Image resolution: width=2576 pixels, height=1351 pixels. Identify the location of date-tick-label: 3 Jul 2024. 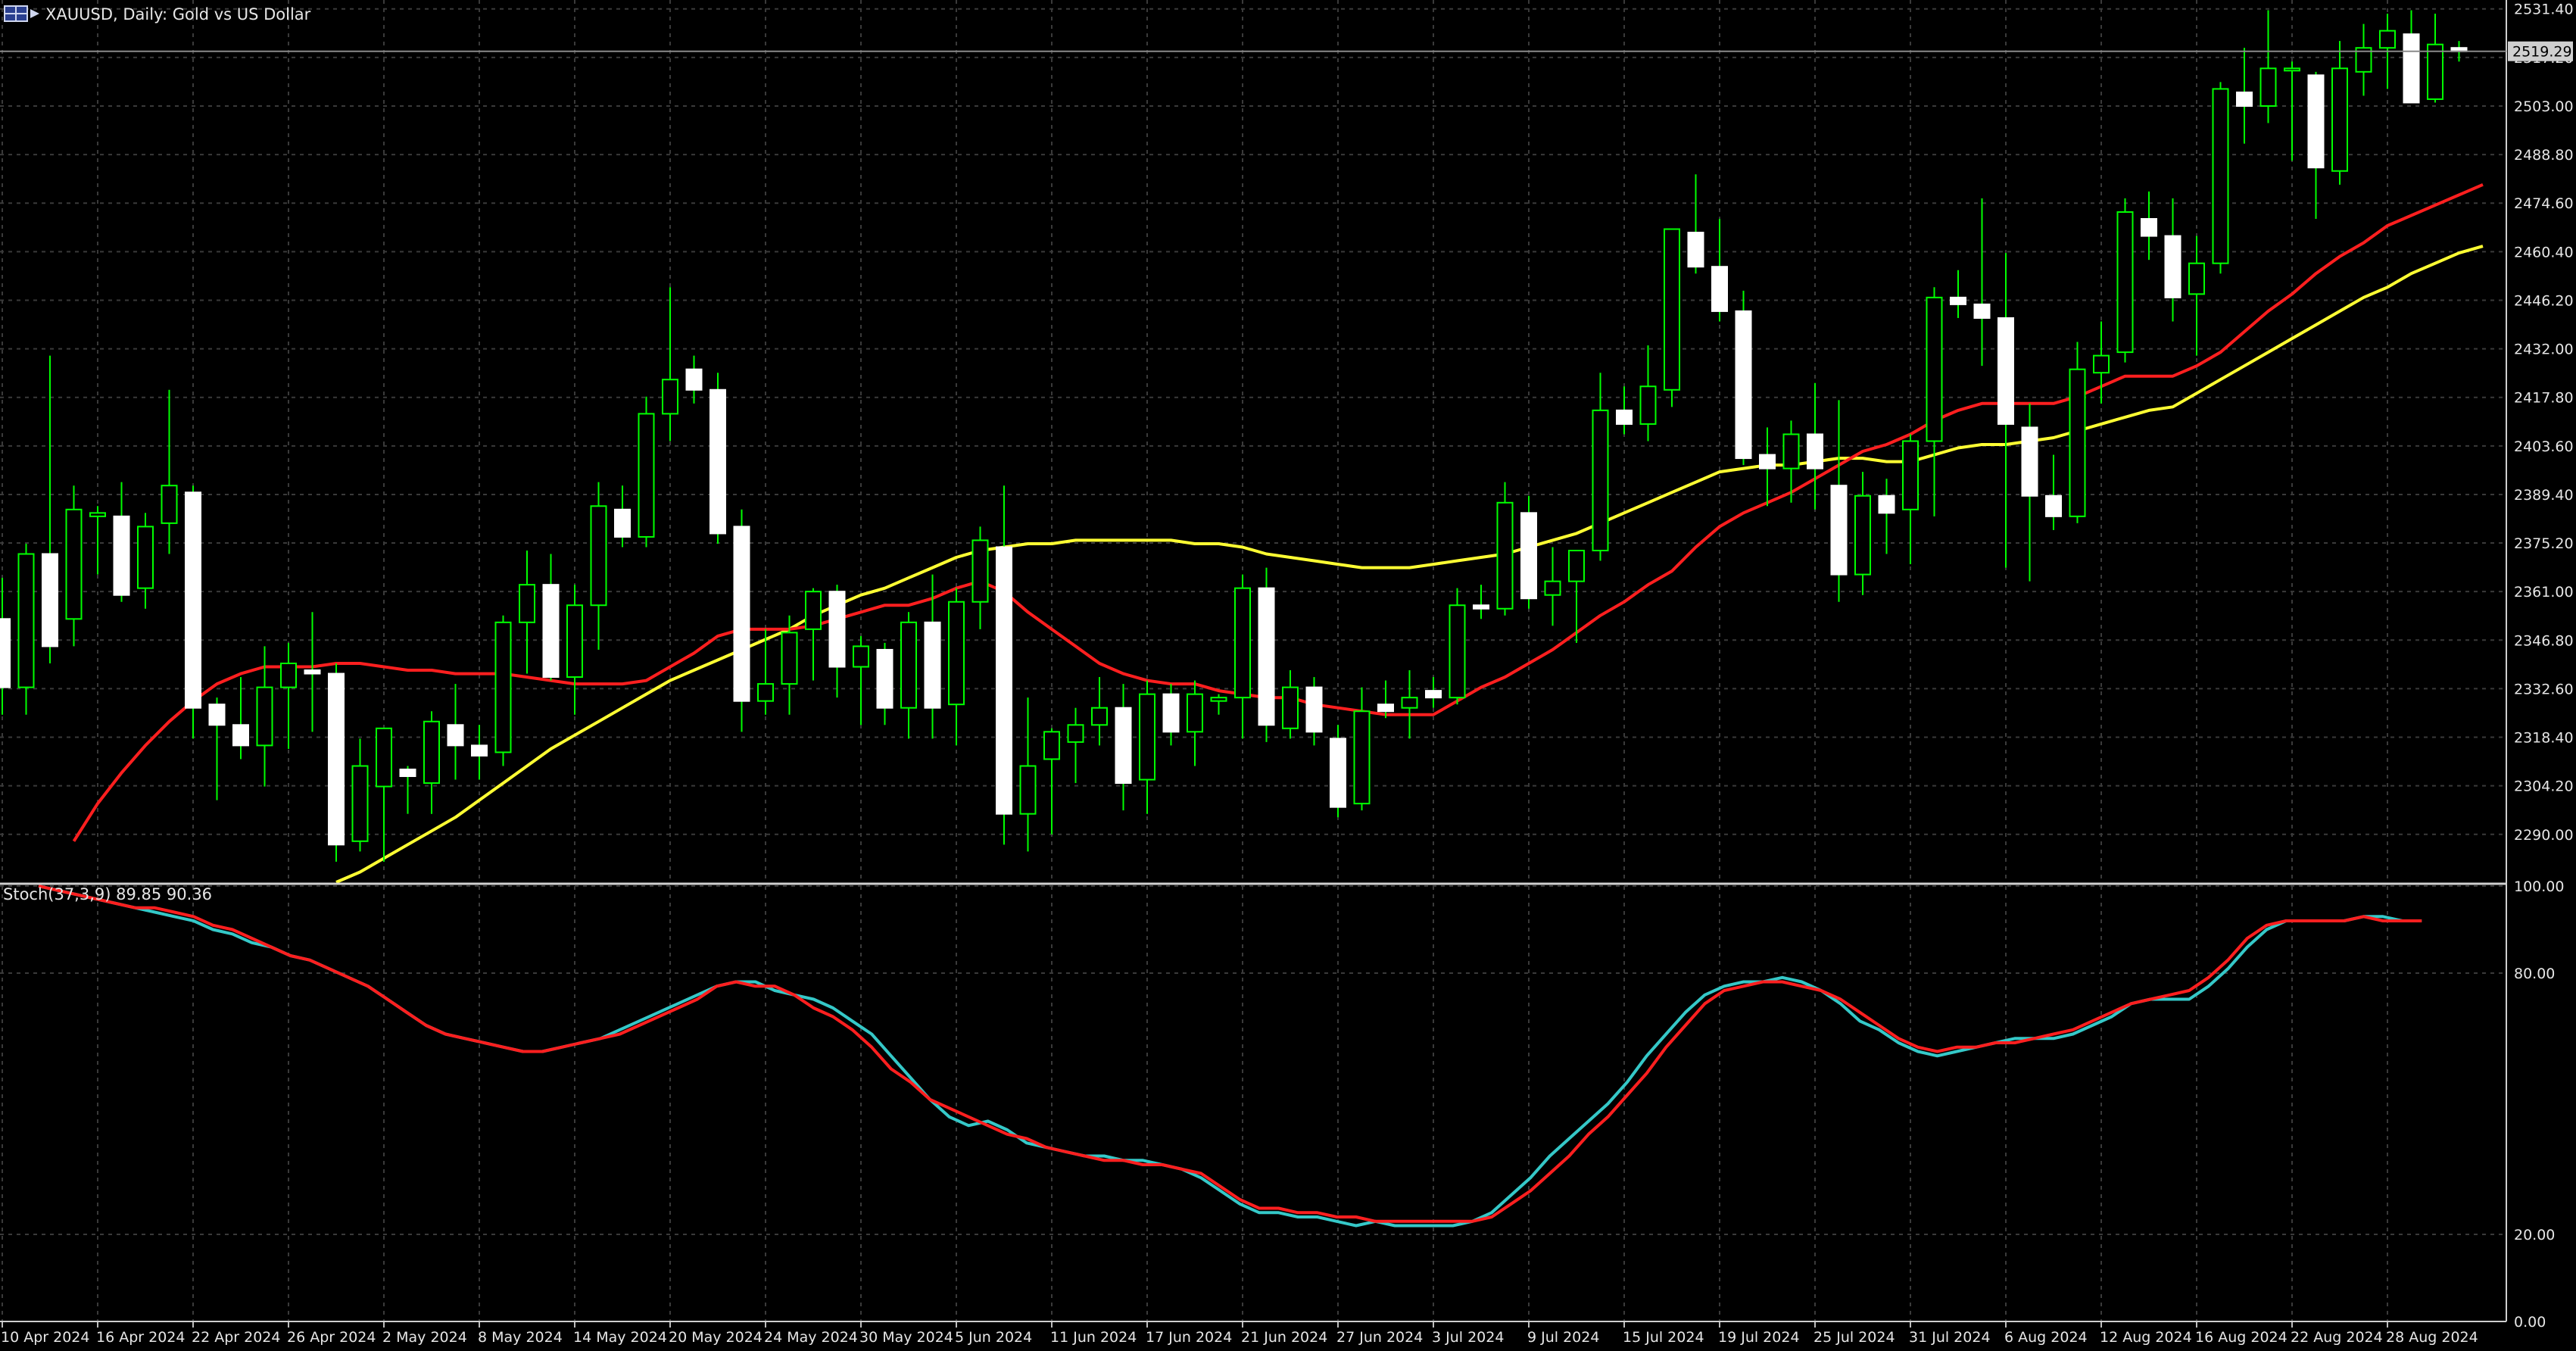
(1468, 1338).